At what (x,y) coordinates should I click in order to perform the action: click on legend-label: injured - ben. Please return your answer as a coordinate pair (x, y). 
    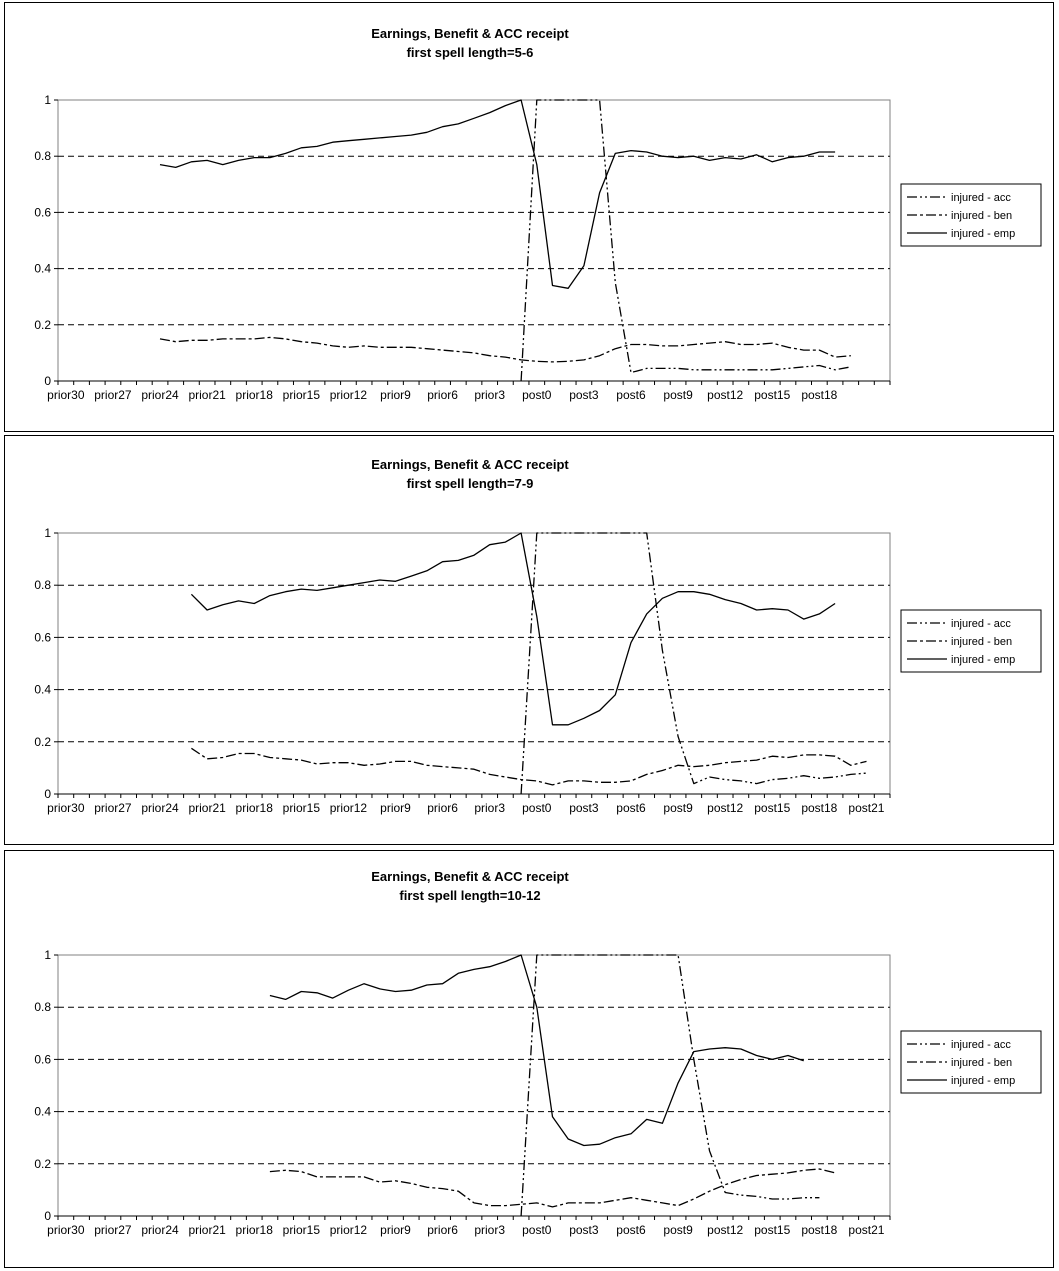
    Looking at the image, I should click on (981, 642).